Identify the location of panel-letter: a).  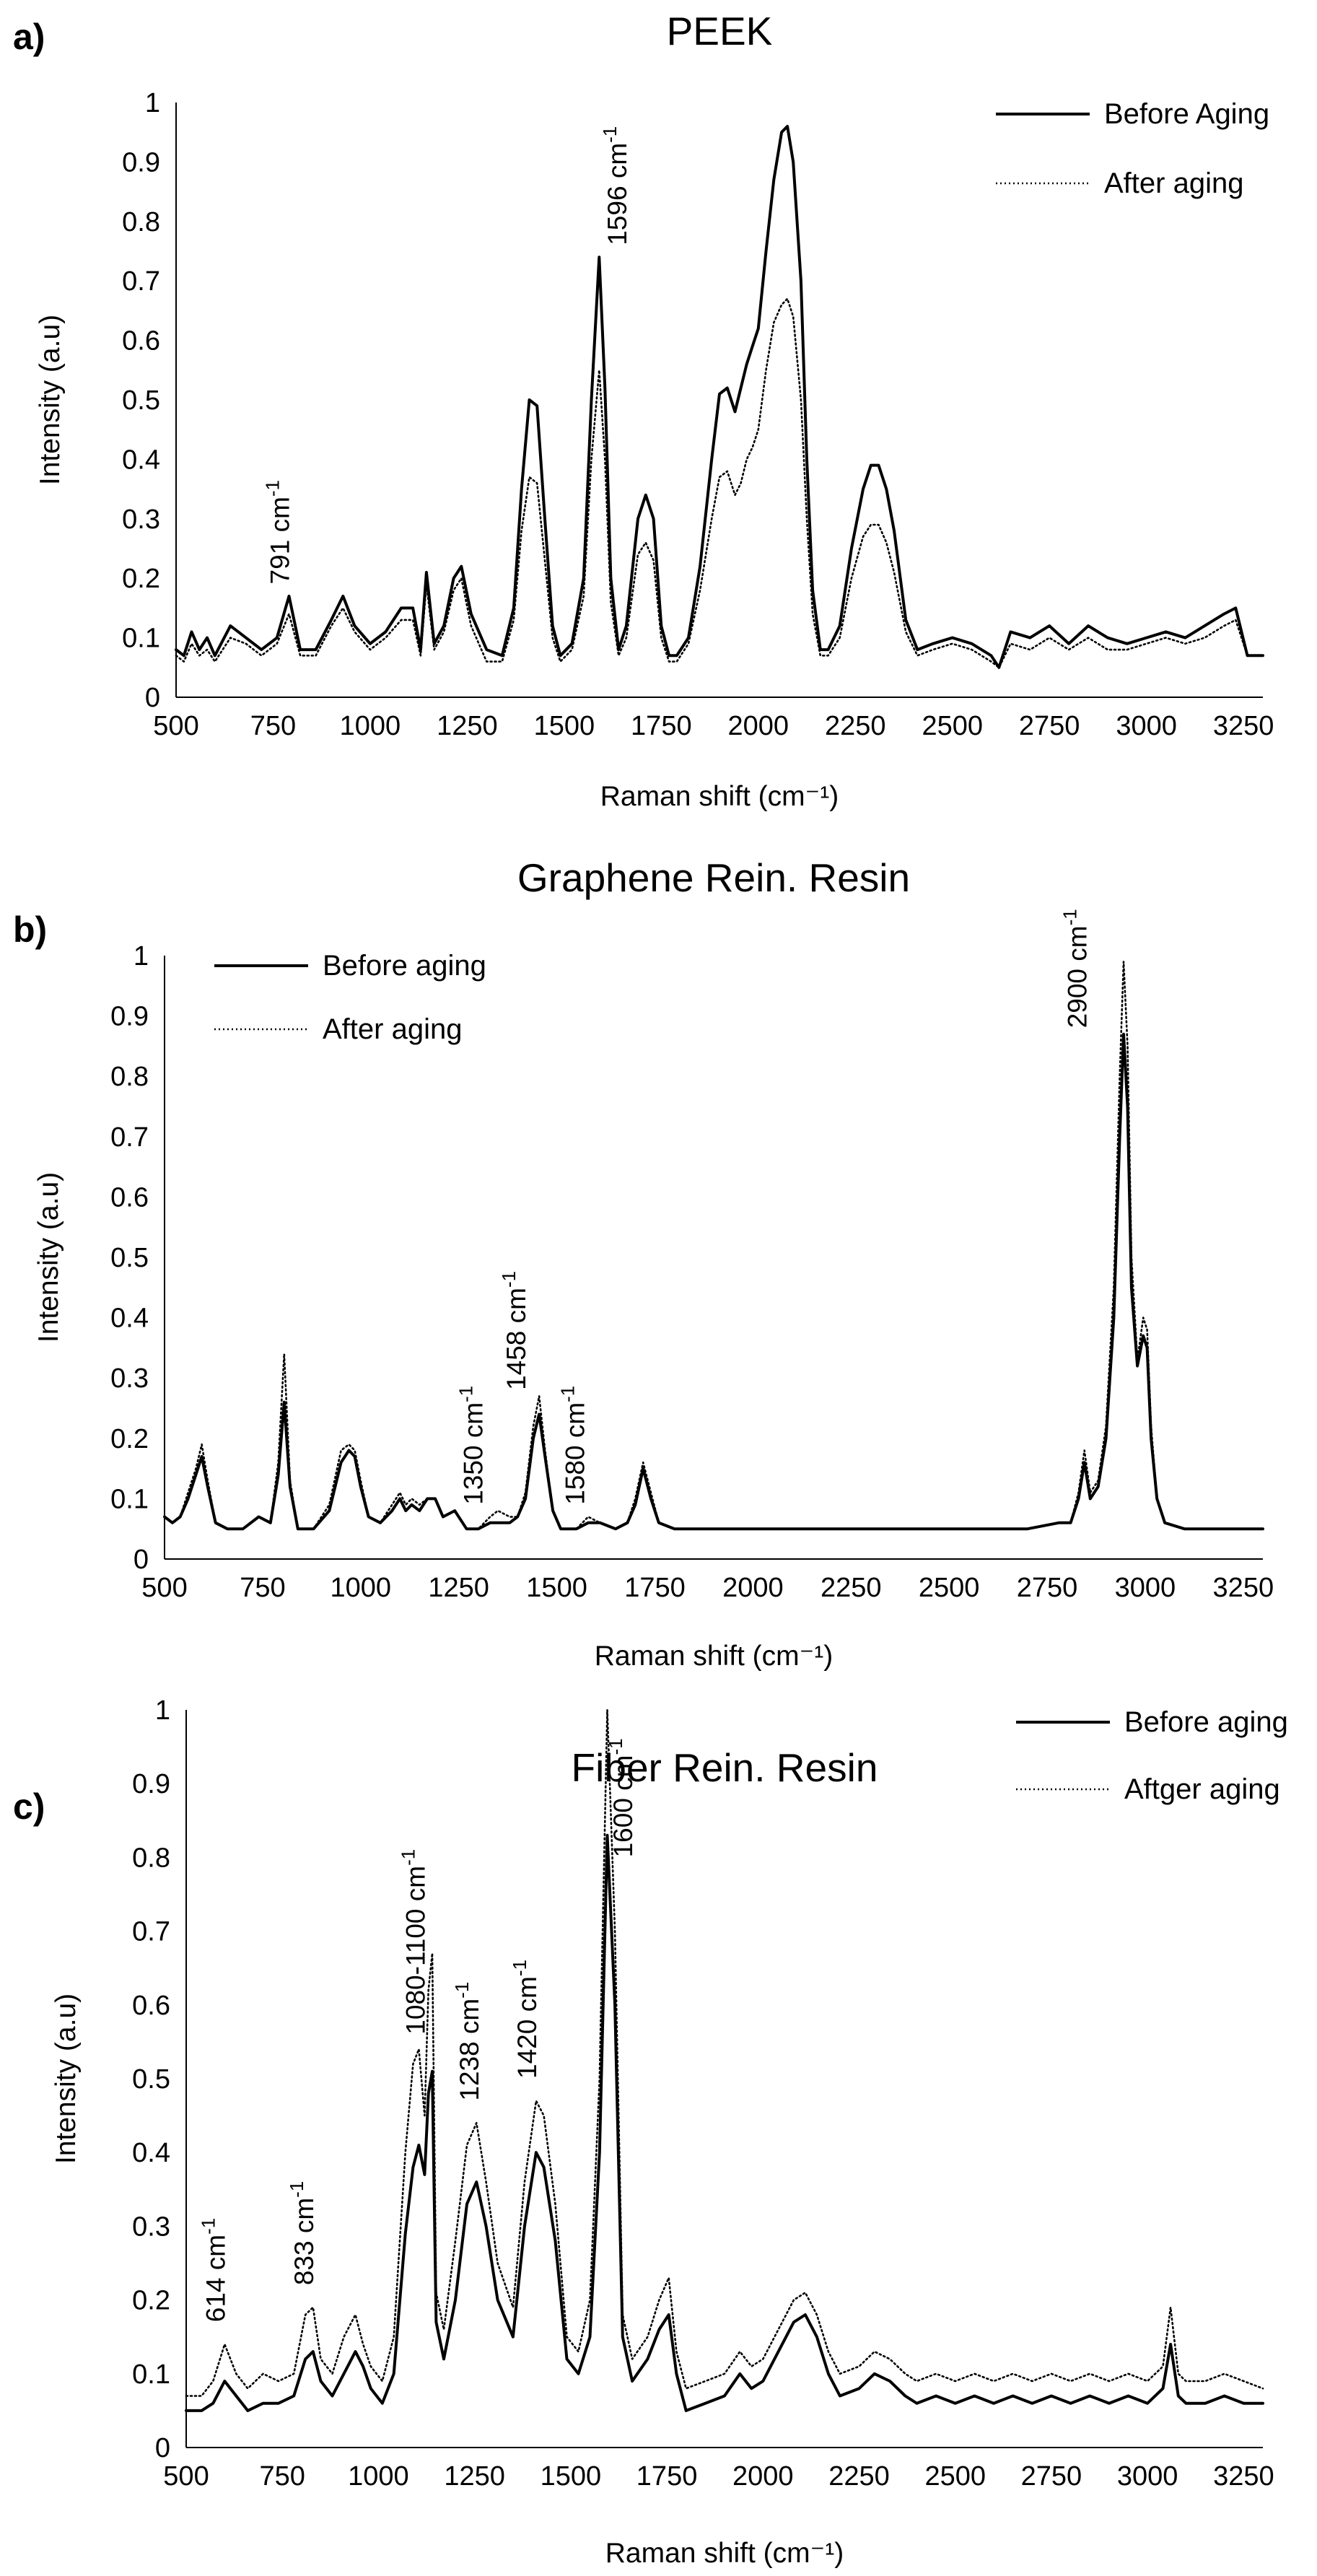
(29, 37).